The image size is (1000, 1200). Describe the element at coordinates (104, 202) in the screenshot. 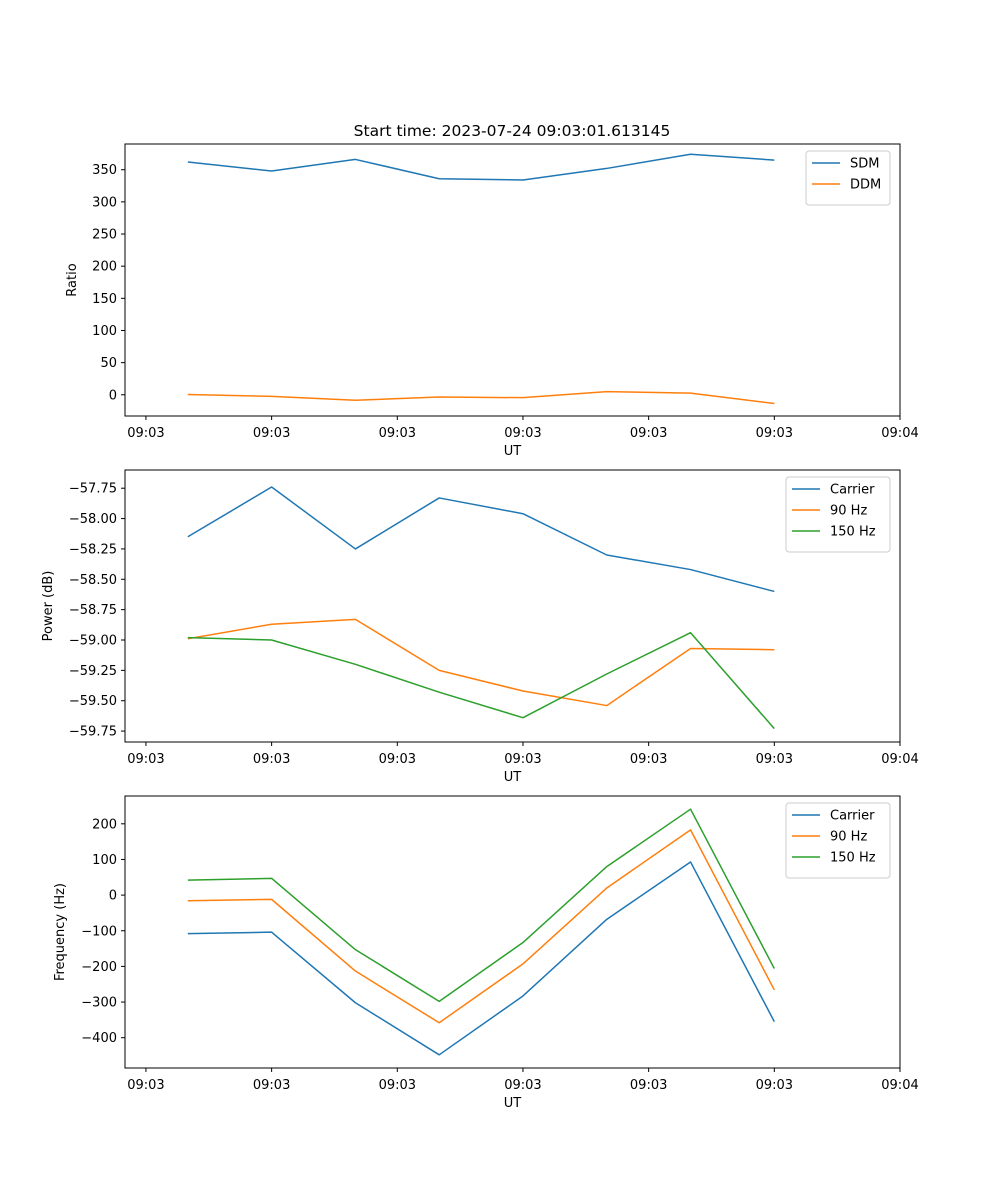

I see `y-tick-label: 300` at that location.